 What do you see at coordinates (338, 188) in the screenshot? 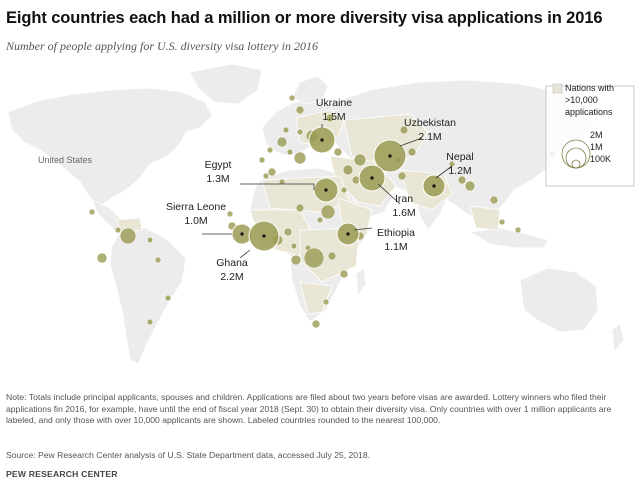
I see `leader-dots` at bounding box center [338, 188].